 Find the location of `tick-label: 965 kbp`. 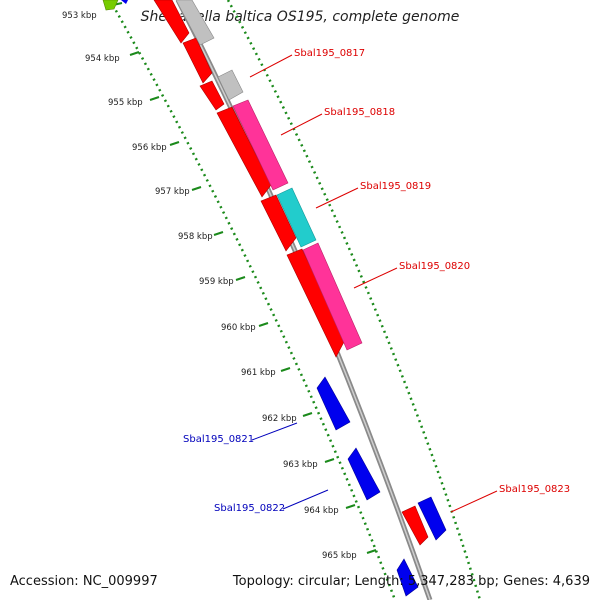

tick-label: 965 kbp is located at coordinates (339, 556).